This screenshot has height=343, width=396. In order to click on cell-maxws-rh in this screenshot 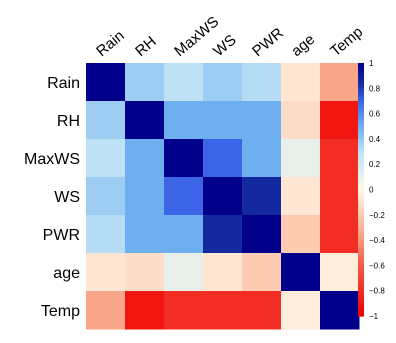, I will do `click(145, 158)`.